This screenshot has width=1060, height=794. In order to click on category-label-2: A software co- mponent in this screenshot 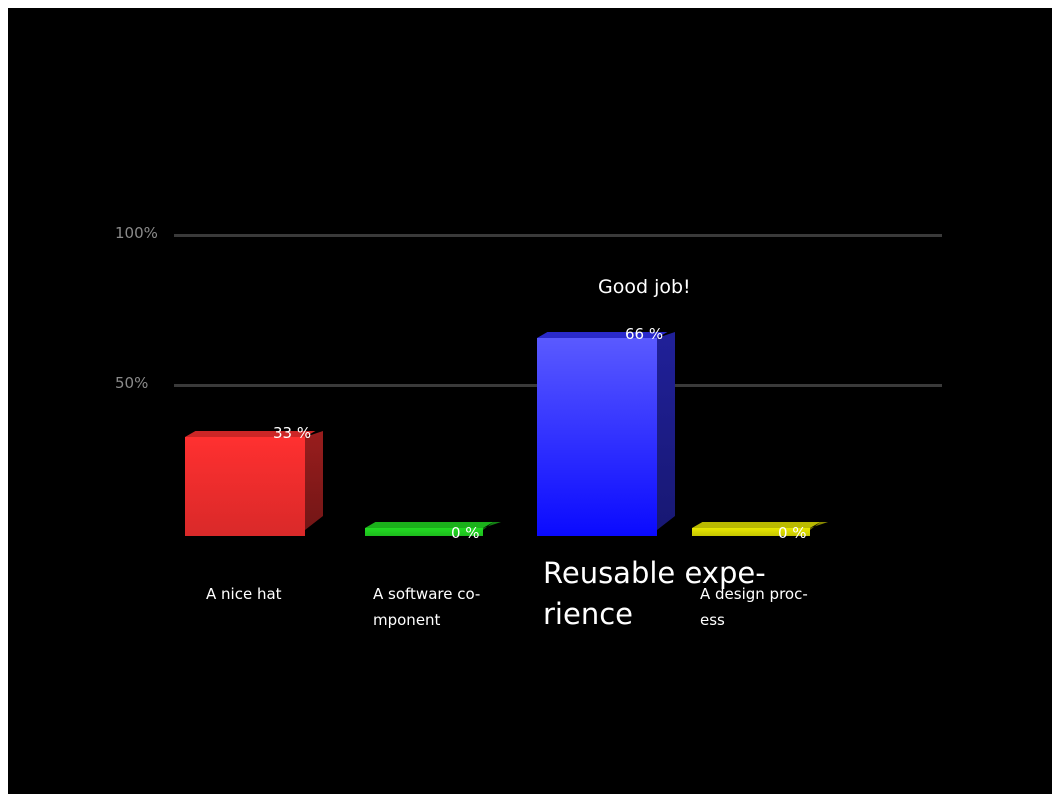, I will do `click(427, 607)`.